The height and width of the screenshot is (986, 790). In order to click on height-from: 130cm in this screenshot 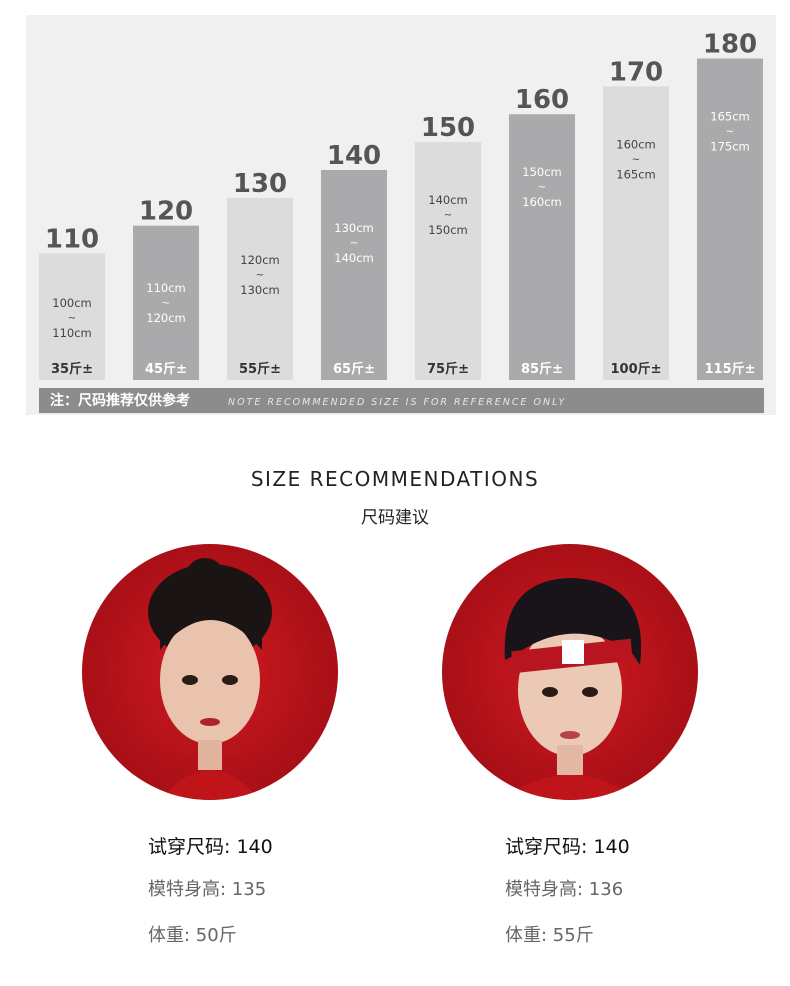, I will do `click(353, 228)`.